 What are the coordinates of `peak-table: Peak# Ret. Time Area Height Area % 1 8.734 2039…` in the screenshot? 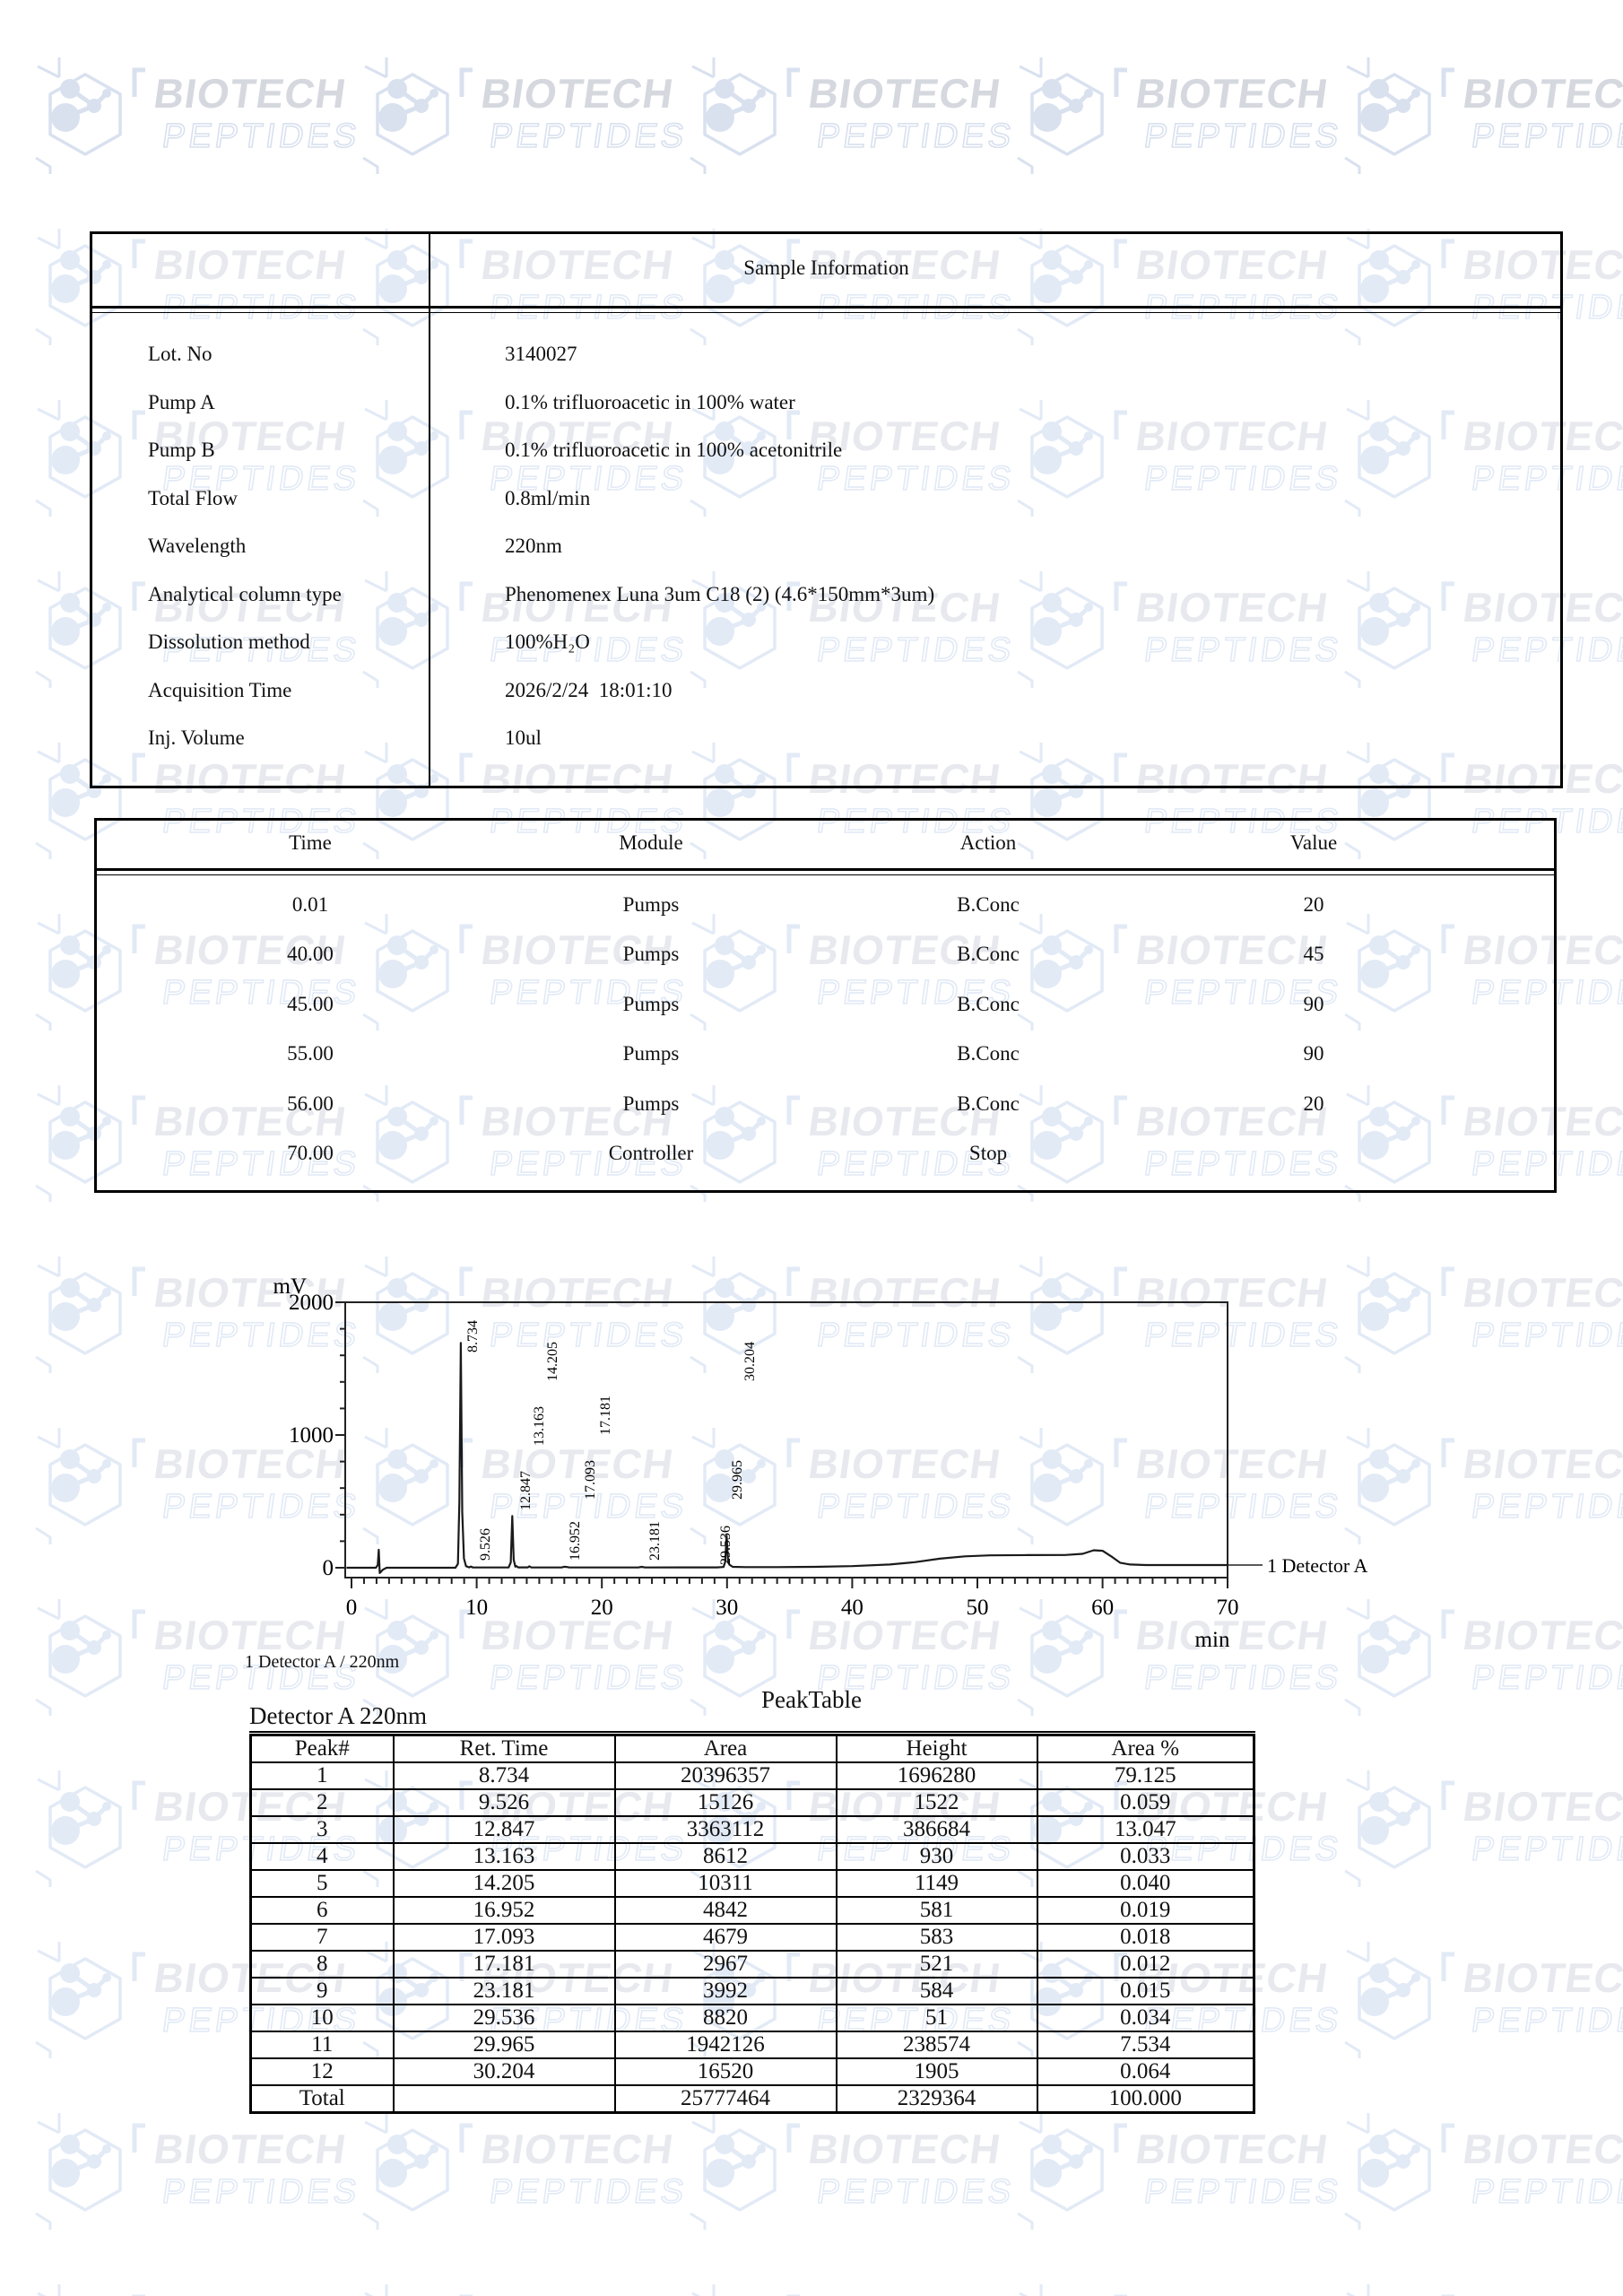 It's located at (752, 1924).